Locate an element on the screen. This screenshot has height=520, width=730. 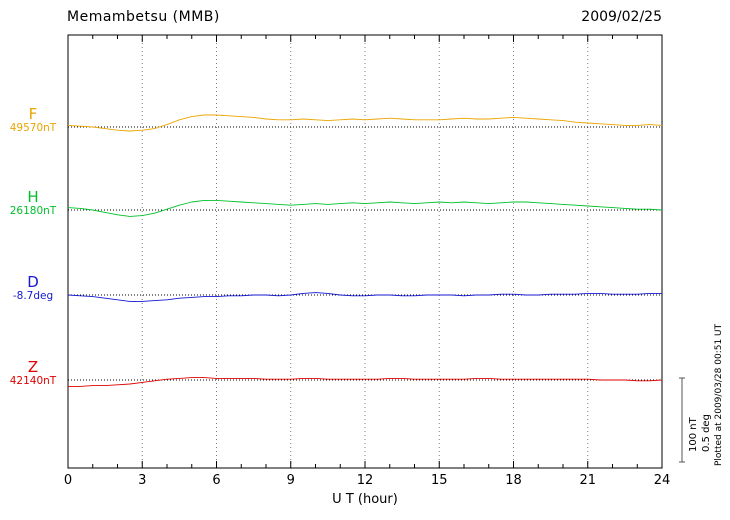
series-label-H: H 26180nT is located at coordinates (33, 203).